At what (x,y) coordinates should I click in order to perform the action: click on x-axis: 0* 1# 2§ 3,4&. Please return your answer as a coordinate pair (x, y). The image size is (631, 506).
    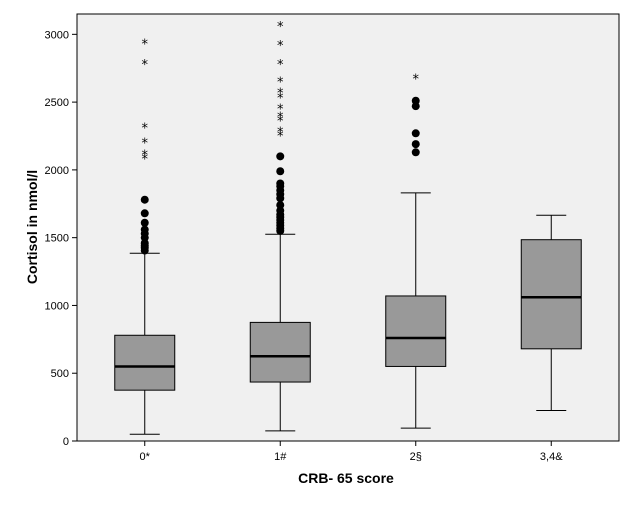
    Looking at the image, I should click on (351, 452).